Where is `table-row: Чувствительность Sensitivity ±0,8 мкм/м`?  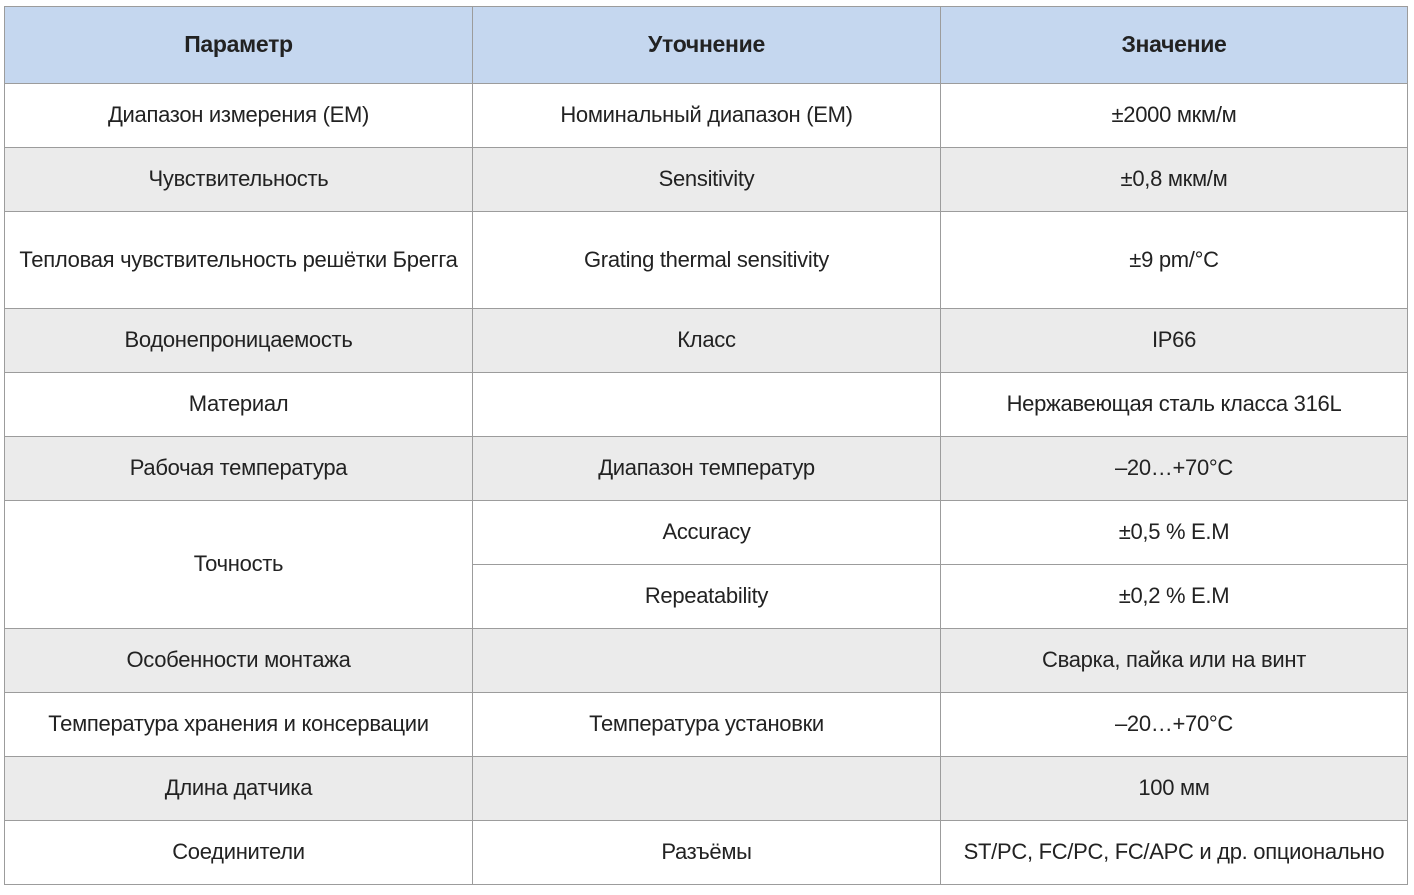 table-row: Чувствительность Sensitivity ±0,8 мкм/м is located at coordinates (706, 179).